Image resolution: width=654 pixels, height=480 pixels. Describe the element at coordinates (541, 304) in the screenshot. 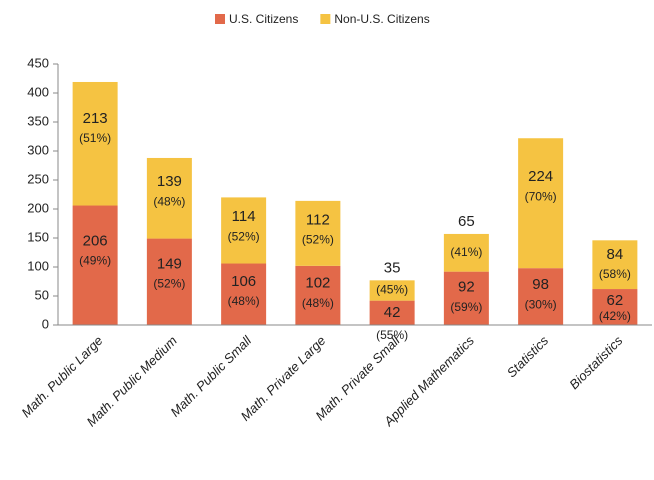

I see `percent-label: (30%)` at that location.